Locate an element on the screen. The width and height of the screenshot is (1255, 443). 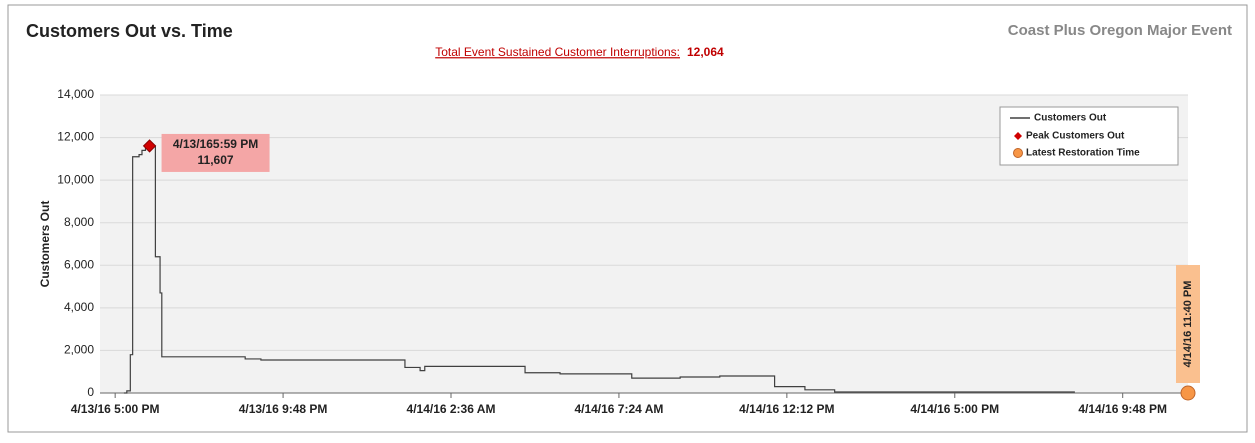
peak-value-label: 11,607 is located at coordinates (216, 160).